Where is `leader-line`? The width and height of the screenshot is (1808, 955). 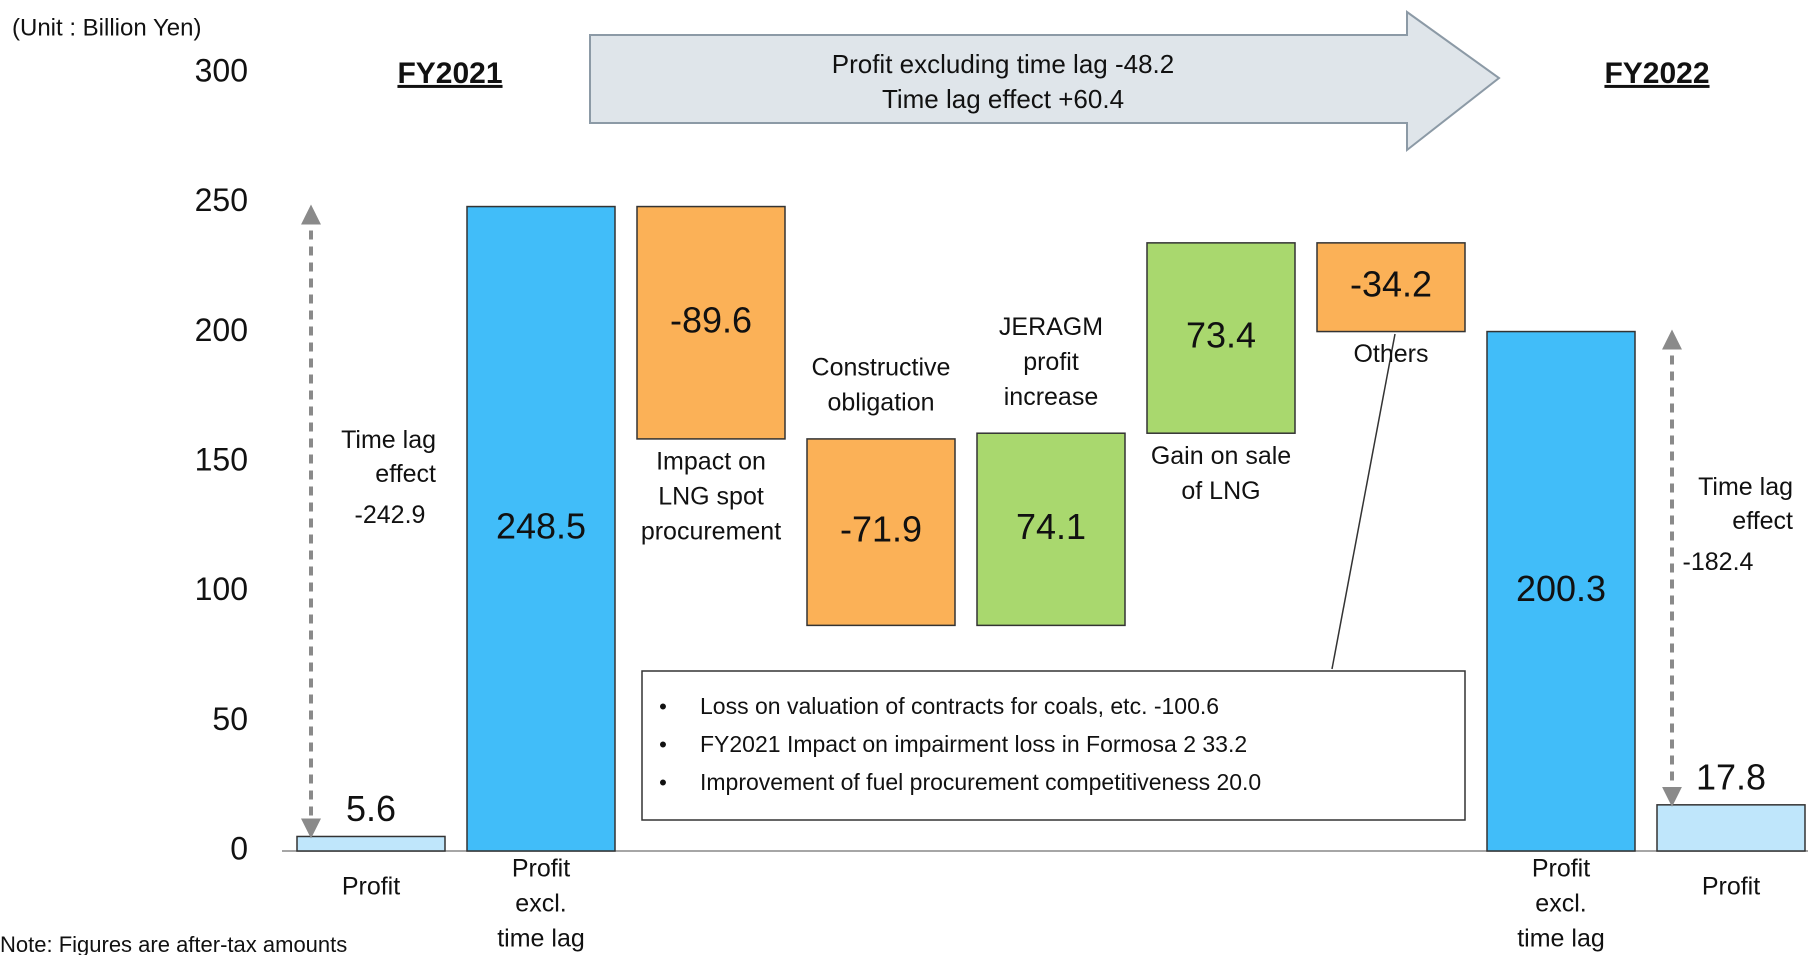
leader-line is located at coordinates (1363, 501).